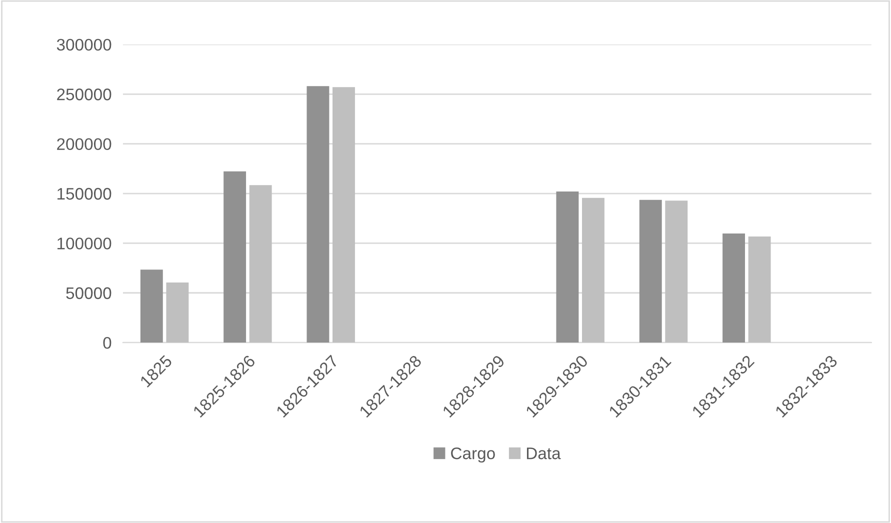 This screenshot has width=891, height=523. I want to click on legend-label: Cargo, so click(473, 455).